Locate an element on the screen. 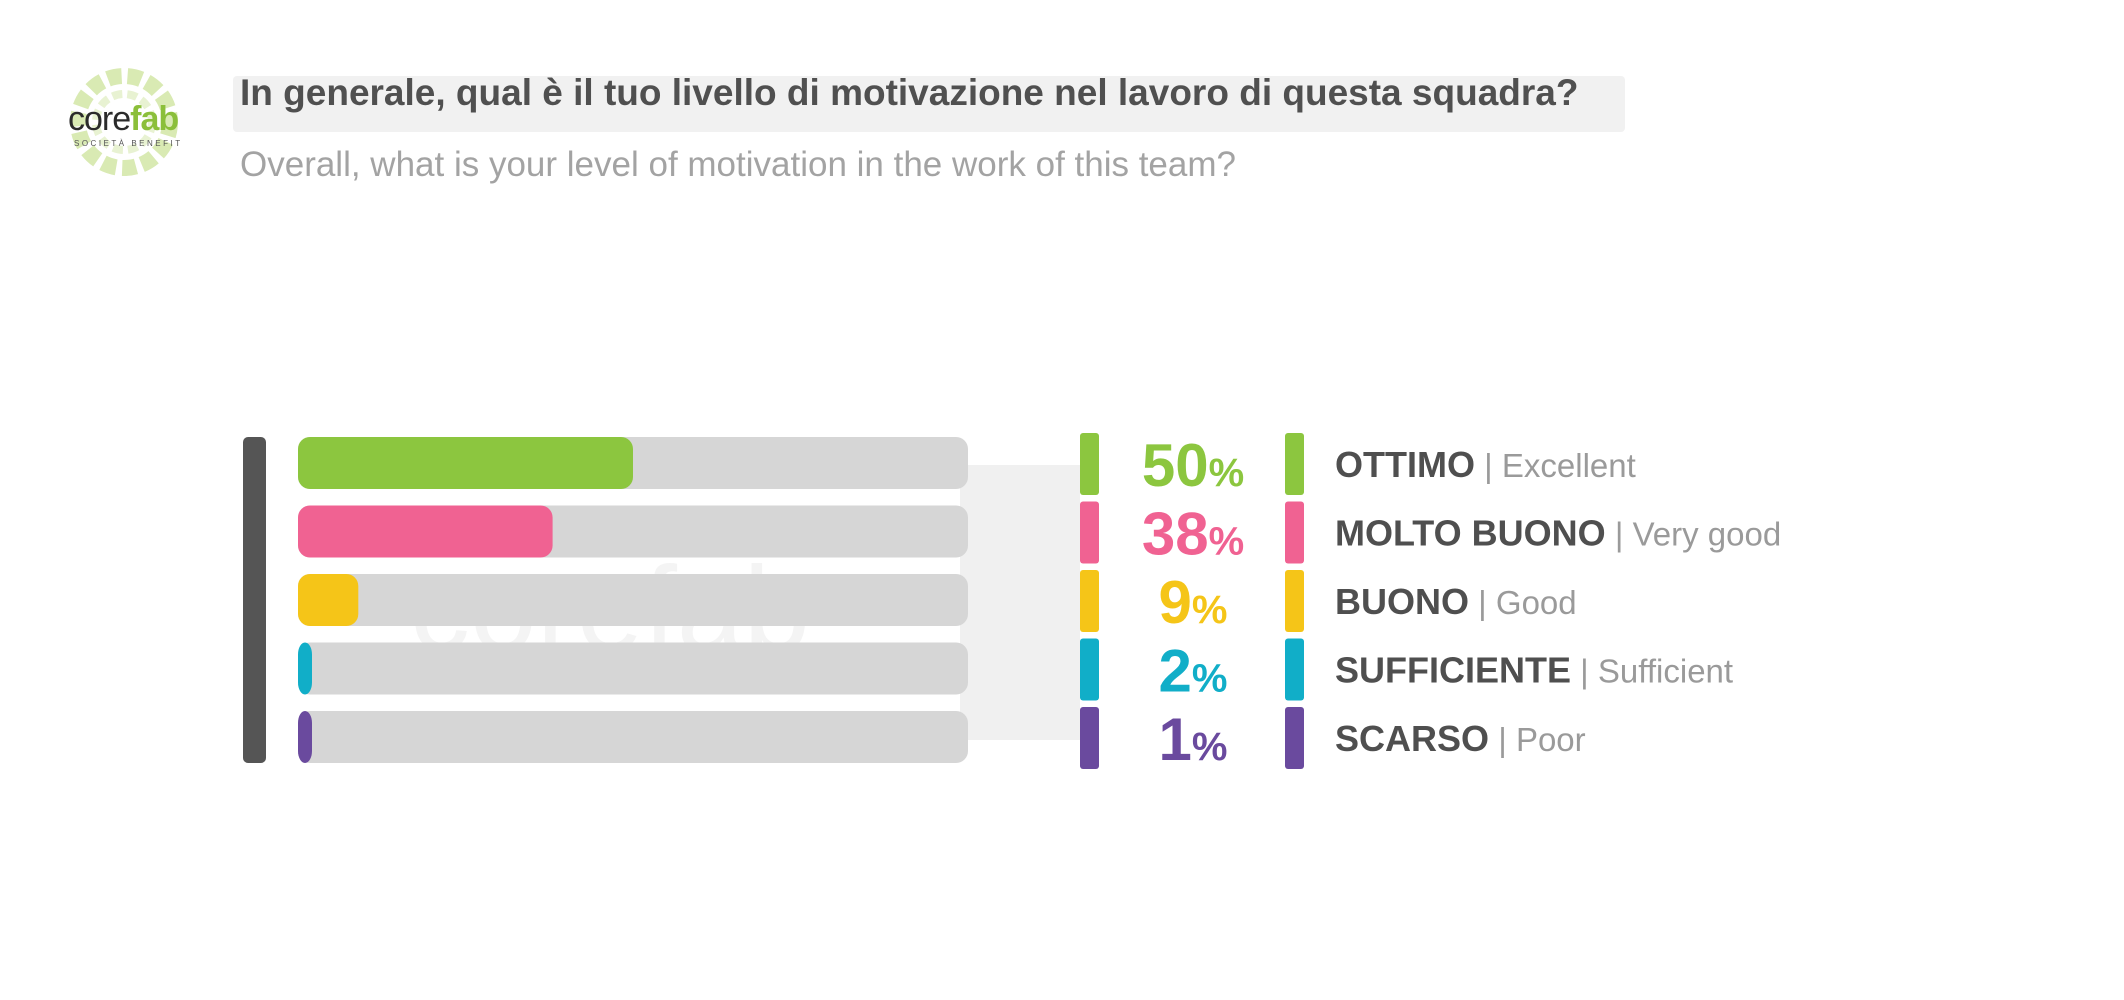  gear-icon is located at coordinates (124, 122).